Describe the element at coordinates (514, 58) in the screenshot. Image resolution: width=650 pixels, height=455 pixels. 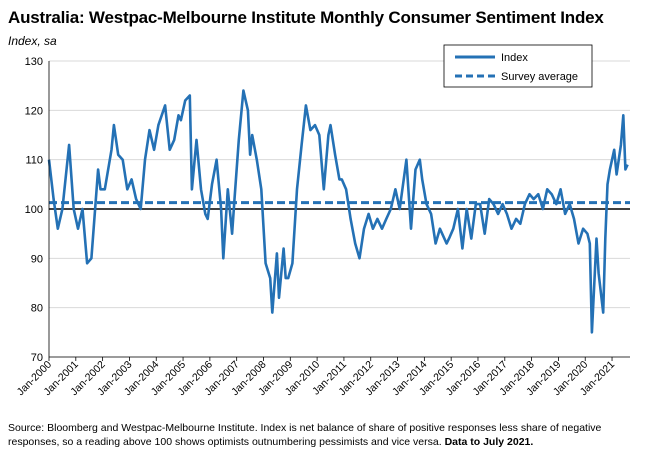
I see `legend-label-index: Index` at that location.